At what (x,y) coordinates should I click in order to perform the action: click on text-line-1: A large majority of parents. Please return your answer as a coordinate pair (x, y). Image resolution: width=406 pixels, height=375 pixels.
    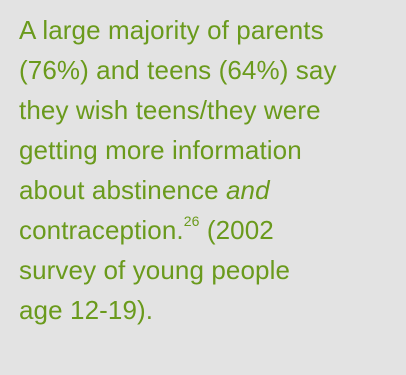
    Looking at the image, I should click on (171, 30).